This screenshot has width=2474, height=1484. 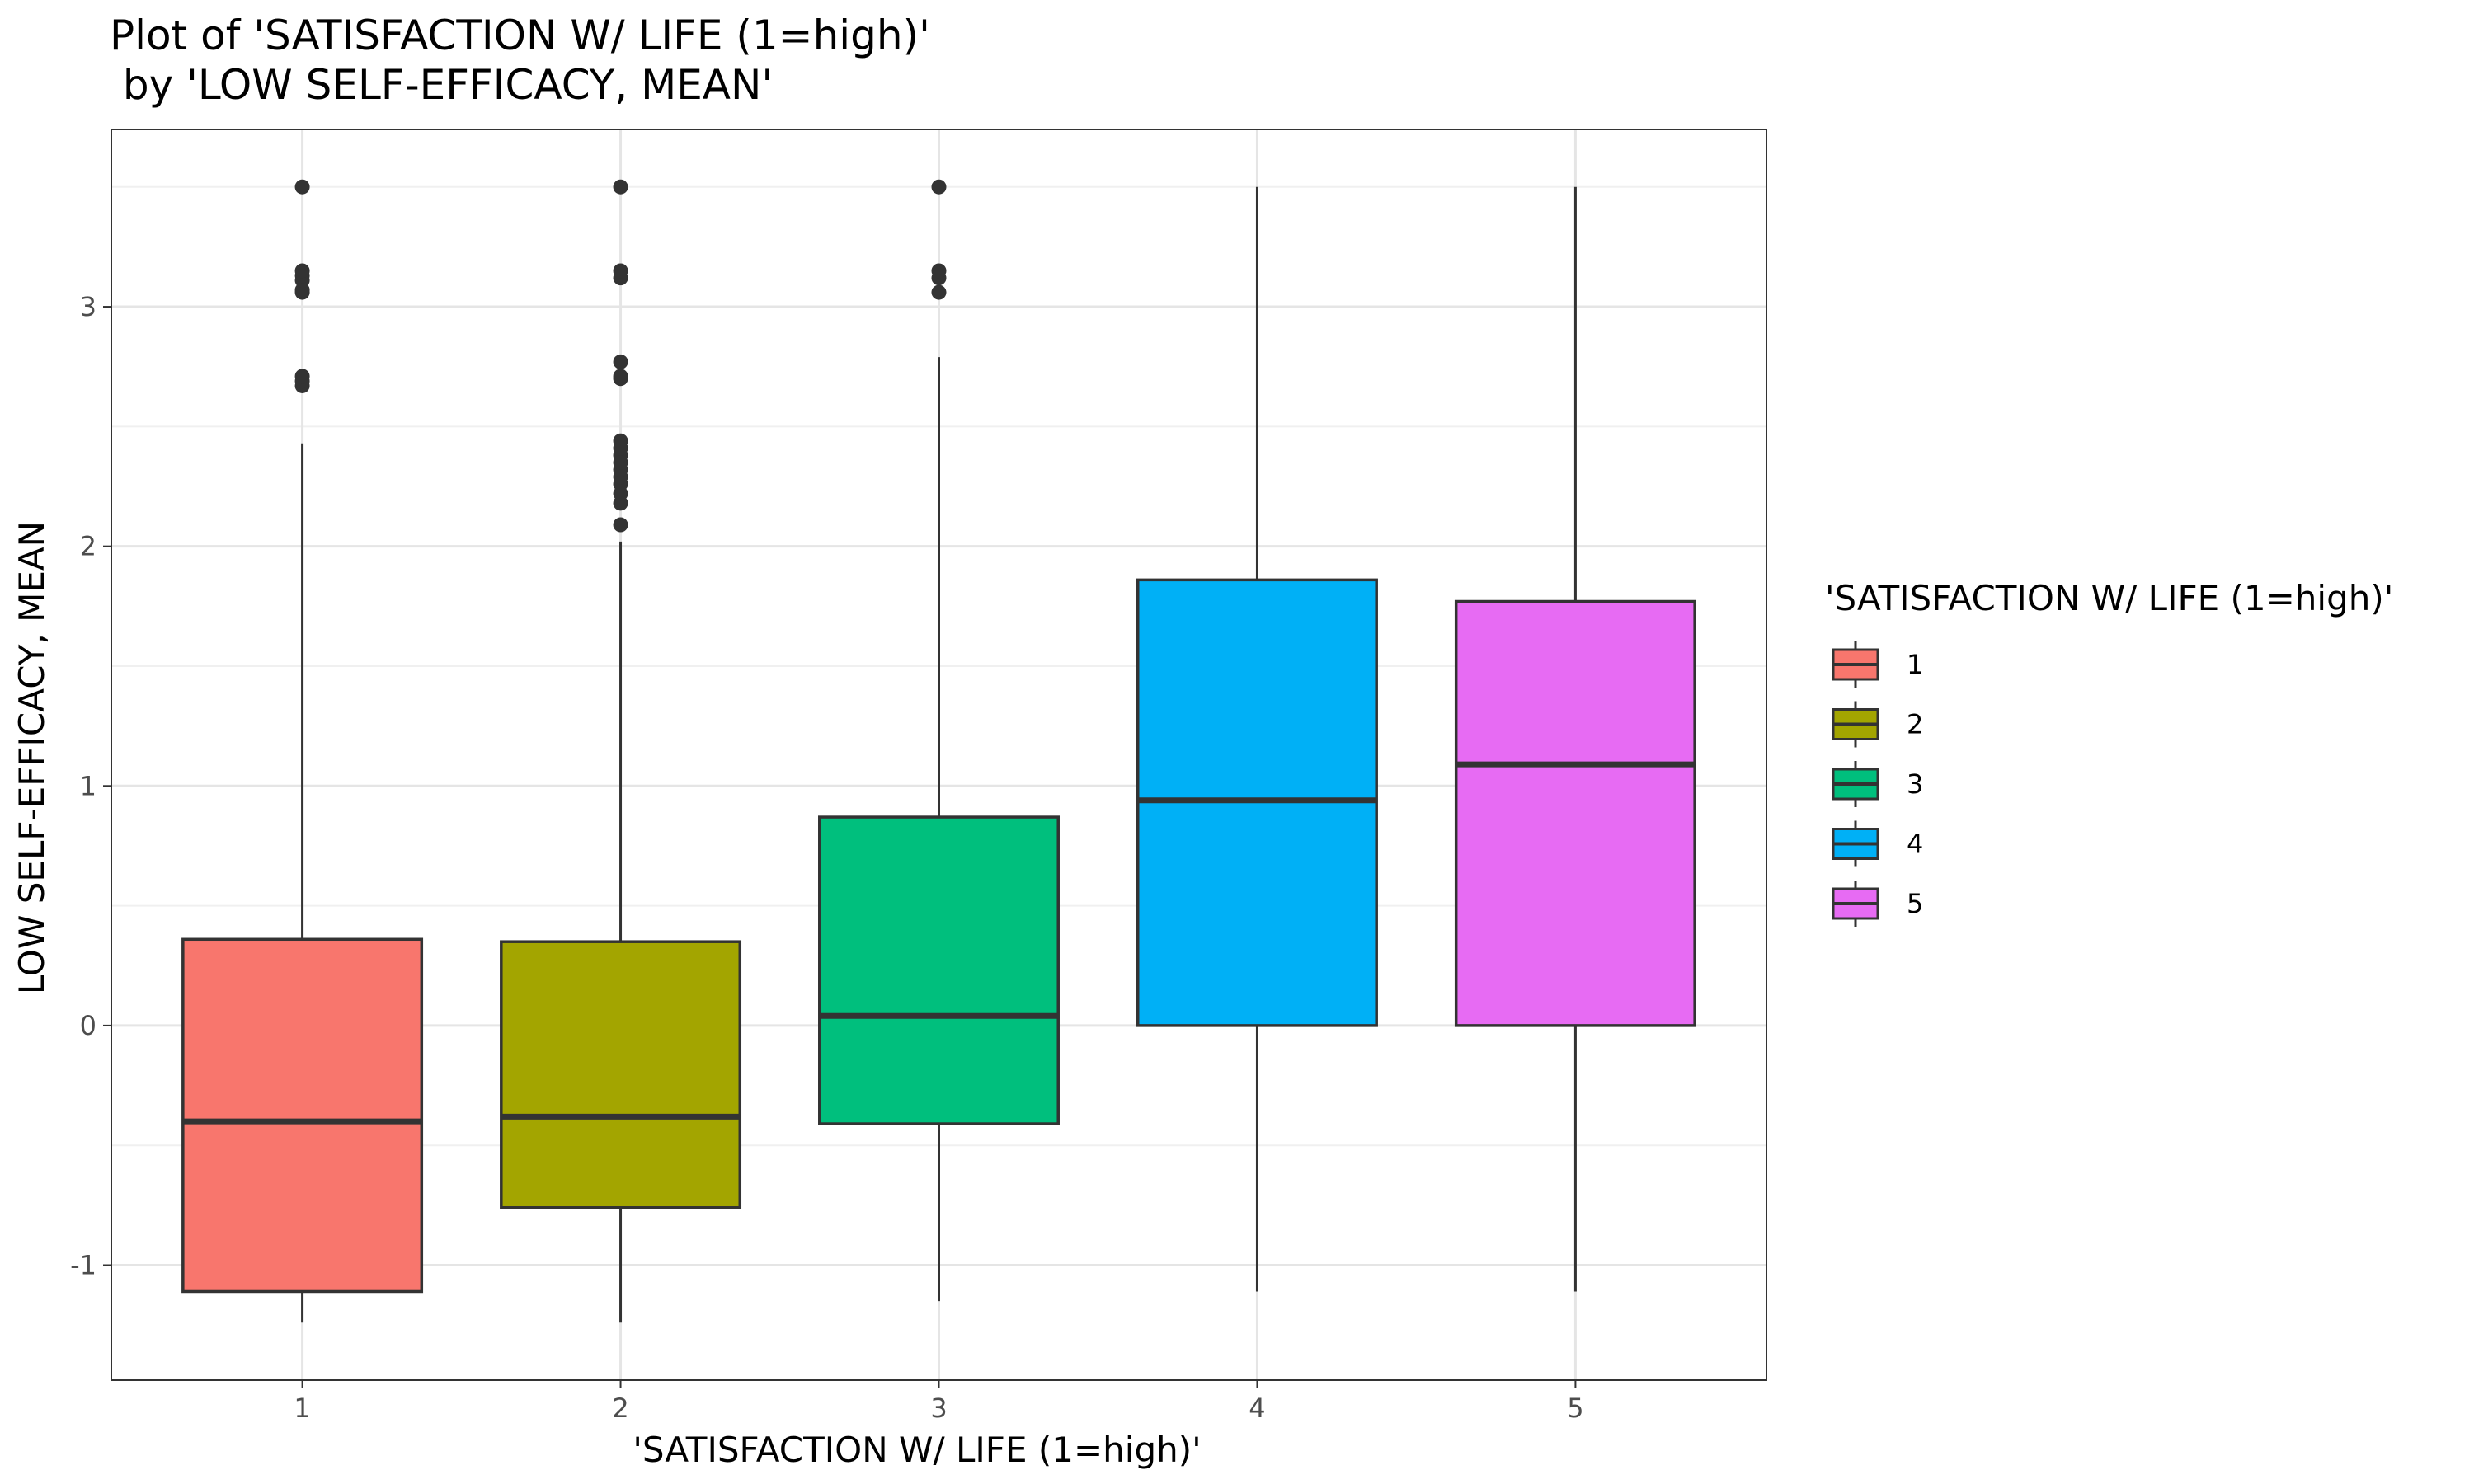 I want to click on legend-title: 'SATISFACTION W/ LIFE (1=high)', so click(x=2109, y=598).